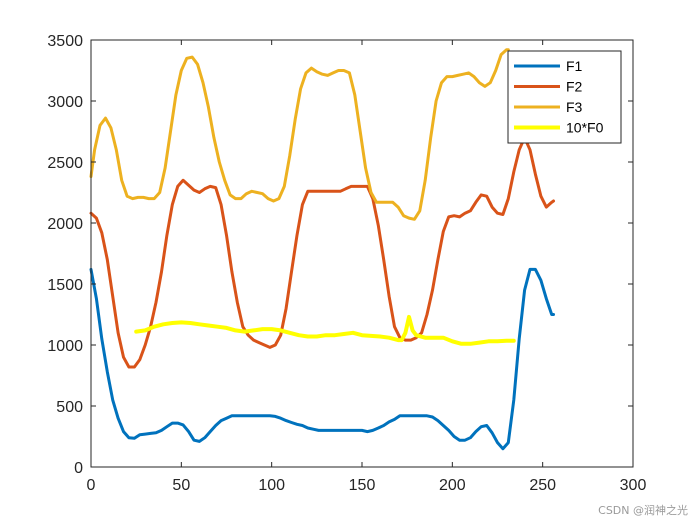 This screenshot has width=700, height=525. What do you see at coordinates (78, 468) in the screenshot?
I see `y-tick-label: 0` at bounding box center [78, 468].